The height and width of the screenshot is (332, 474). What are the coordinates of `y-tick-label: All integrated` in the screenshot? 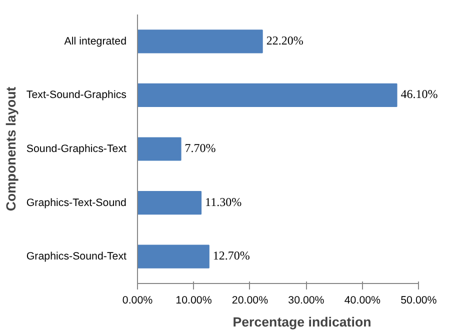 It's located at (95, 41).